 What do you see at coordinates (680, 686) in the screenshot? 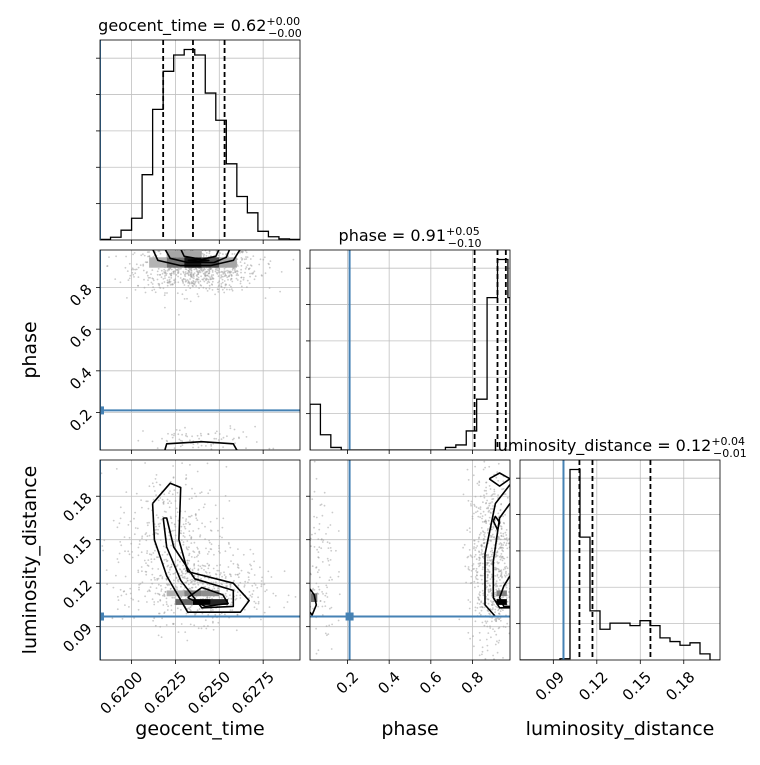
I see `x-tick-label: 0.18` at bounding box center [680, 686].